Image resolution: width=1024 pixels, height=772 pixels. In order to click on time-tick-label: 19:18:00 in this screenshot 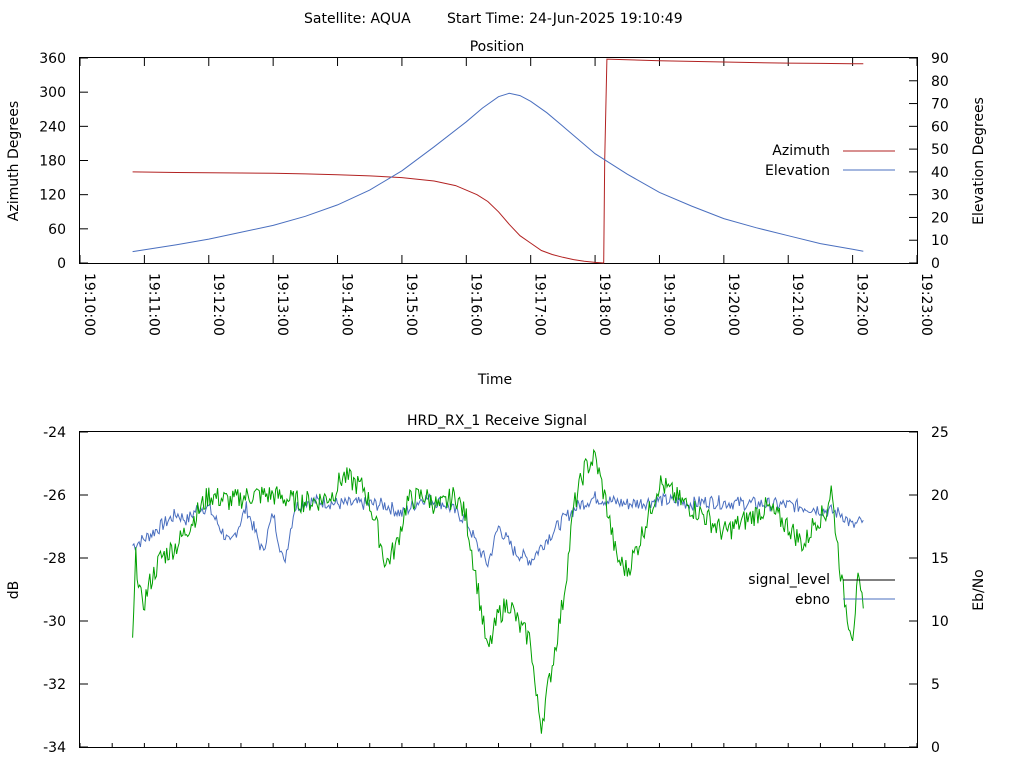, I will do `click(604, 304)`.